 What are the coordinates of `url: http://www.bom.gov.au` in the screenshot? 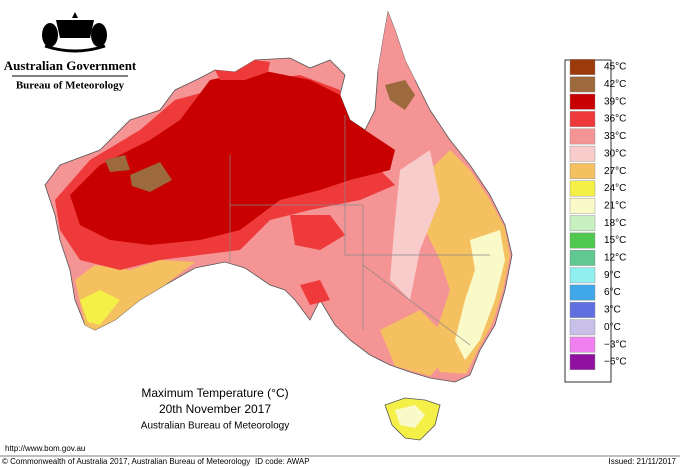 It's located at (45, 448).